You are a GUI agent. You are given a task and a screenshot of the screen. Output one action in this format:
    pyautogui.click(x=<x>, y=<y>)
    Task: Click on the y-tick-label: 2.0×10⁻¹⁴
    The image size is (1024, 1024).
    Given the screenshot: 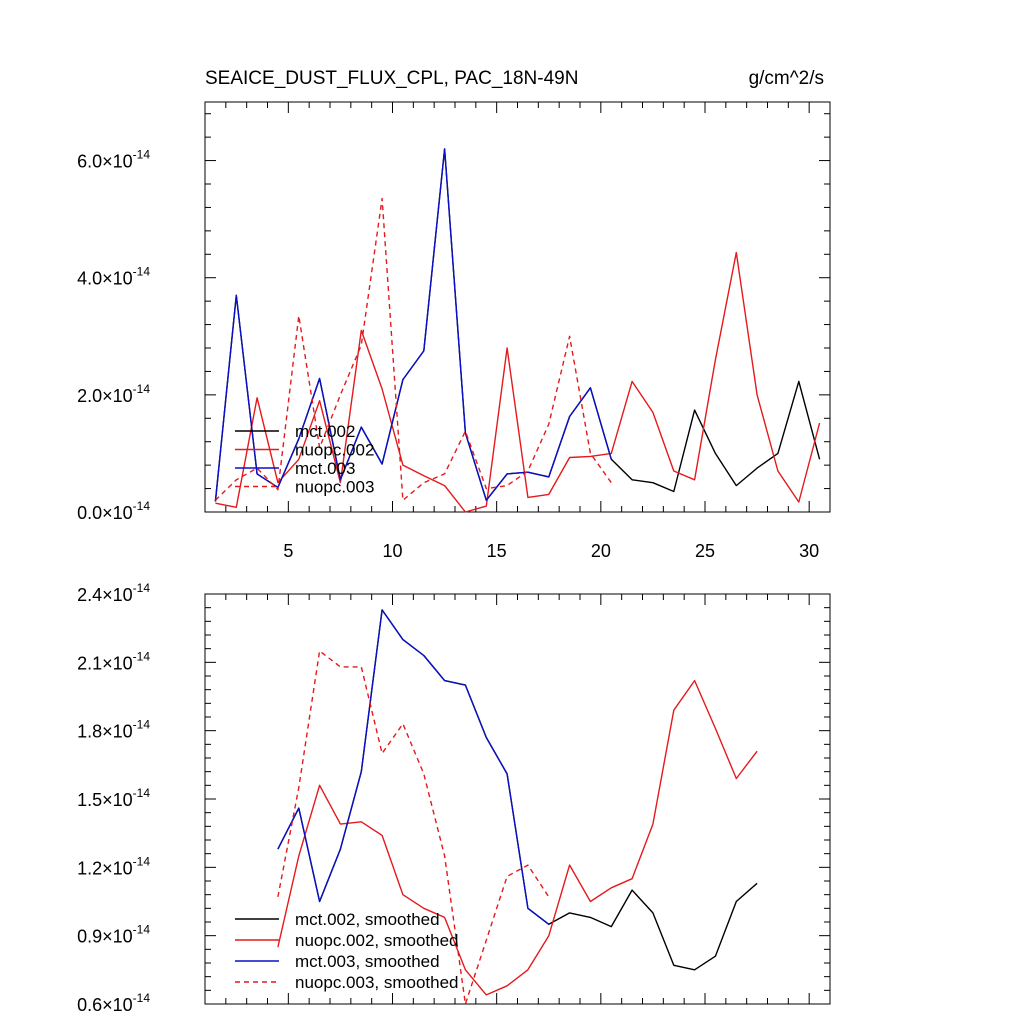 What is the action you would take?
    pyautogui.click(x=113, y=394)
    